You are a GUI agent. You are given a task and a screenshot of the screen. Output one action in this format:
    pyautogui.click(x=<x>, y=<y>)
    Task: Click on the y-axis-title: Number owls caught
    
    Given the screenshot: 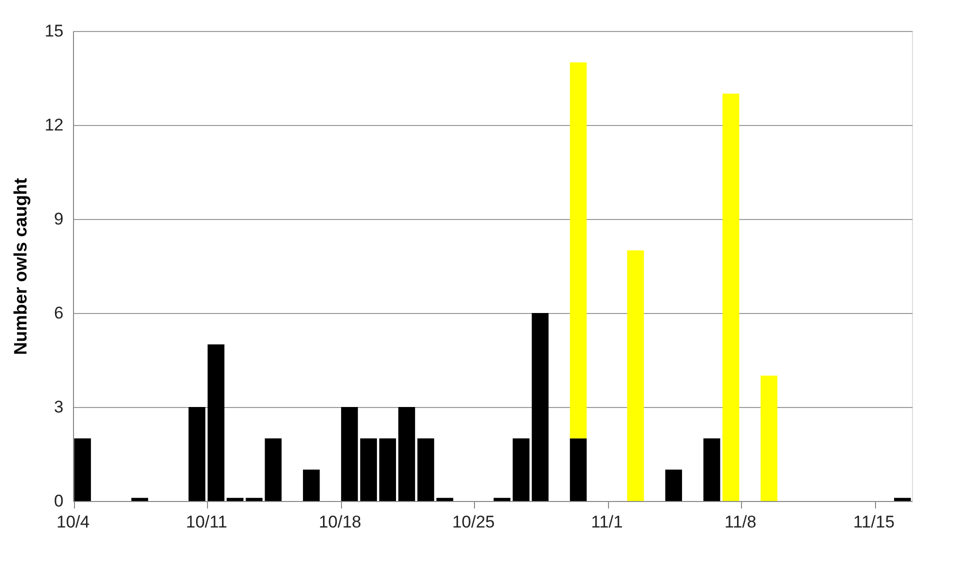 What is the action you would take?
    pyautogui.click(x=20, y=267)
    